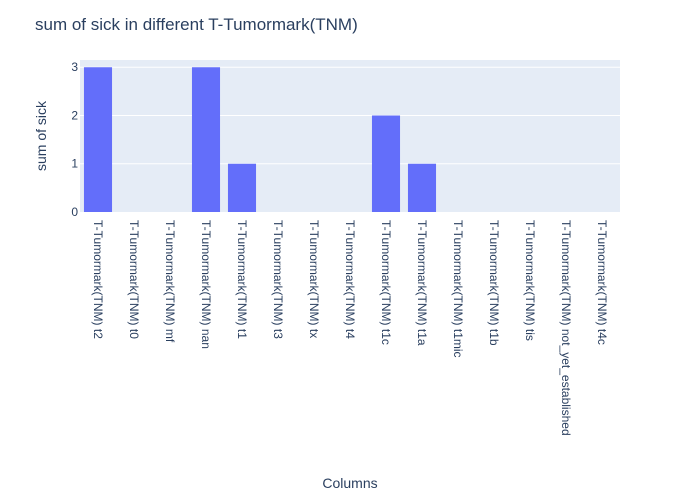 The width and height of the screenshot is (700, 500). What do you see at coordinates (170, 281) in the screenshot?
I see `x-tick-label: T-Tumormark(TNM) mf` at bounding box center [170, 281].